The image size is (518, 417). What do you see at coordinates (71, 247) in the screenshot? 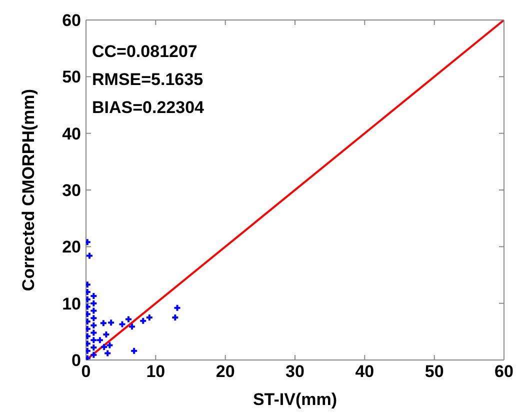
I see `y-tick-label: 20` at bounding box center [71, 247].